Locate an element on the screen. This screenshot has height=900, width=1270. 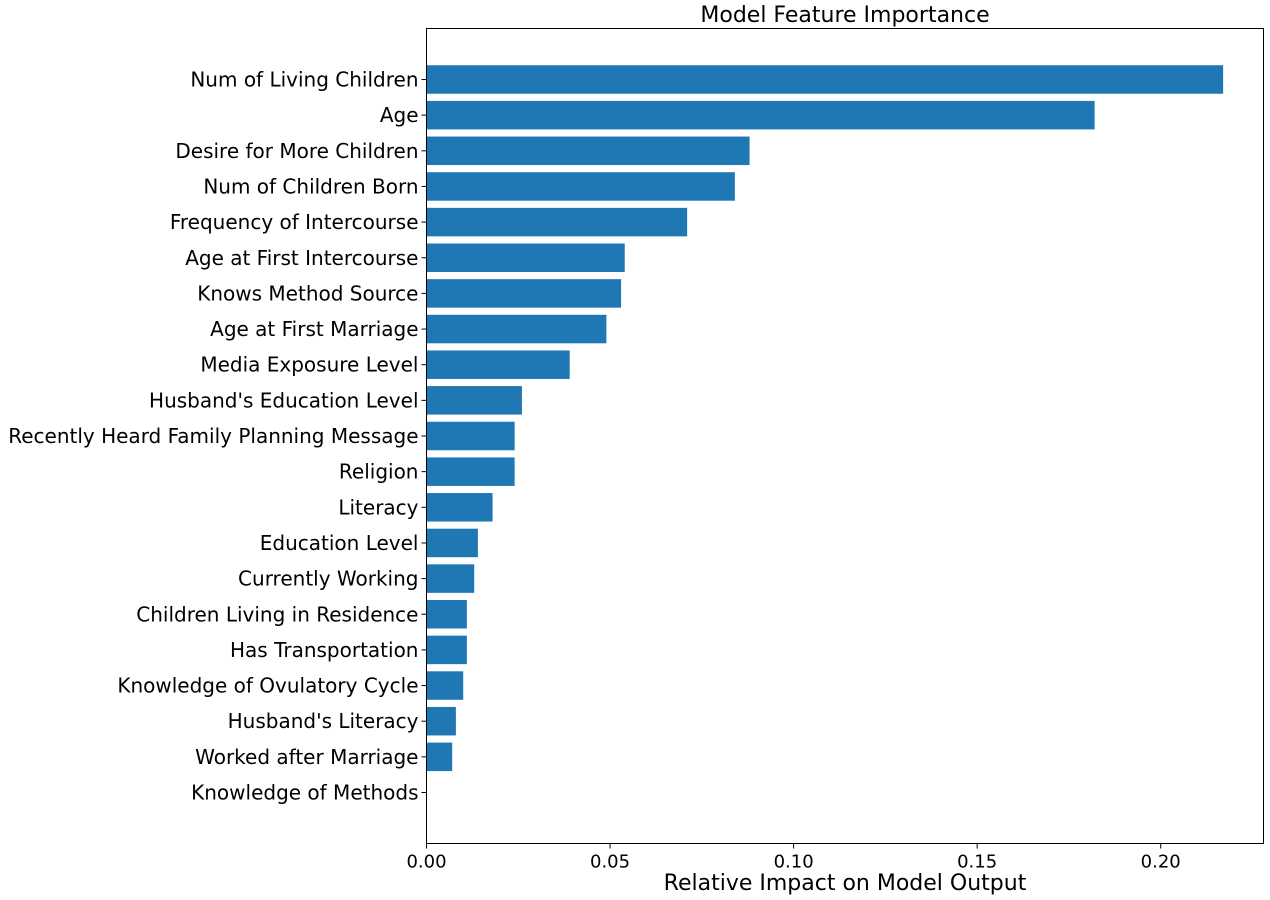
y-tick-label: Literacy is located at coordinates (378, 507).